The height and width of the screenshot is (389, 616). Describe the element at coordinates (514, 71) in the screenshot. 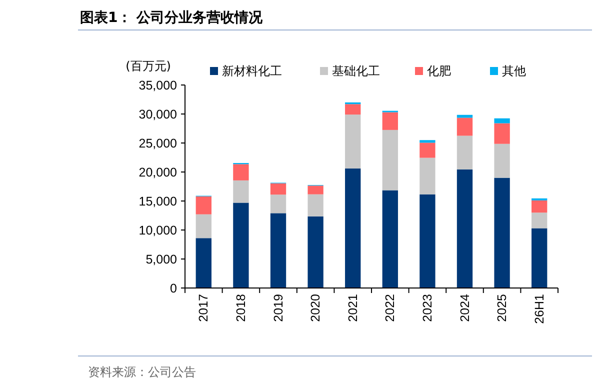

I see `legend-label: 其他` at that location.